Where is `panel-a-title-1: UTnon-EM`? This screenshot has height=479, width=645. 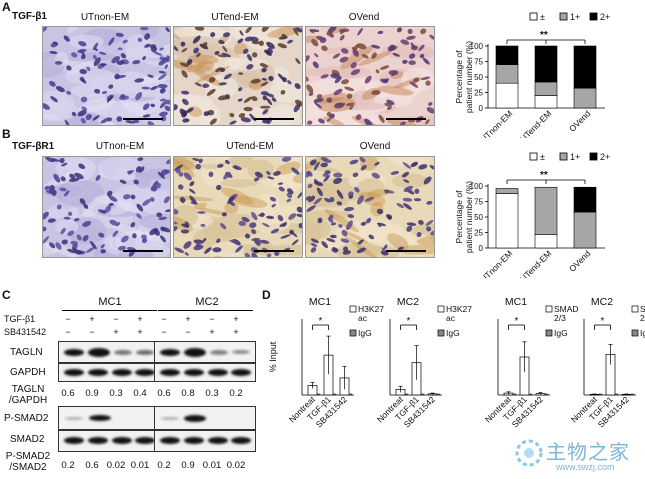
panel-a-title-1: UTnon-EM is located at coordinates (105, 17).